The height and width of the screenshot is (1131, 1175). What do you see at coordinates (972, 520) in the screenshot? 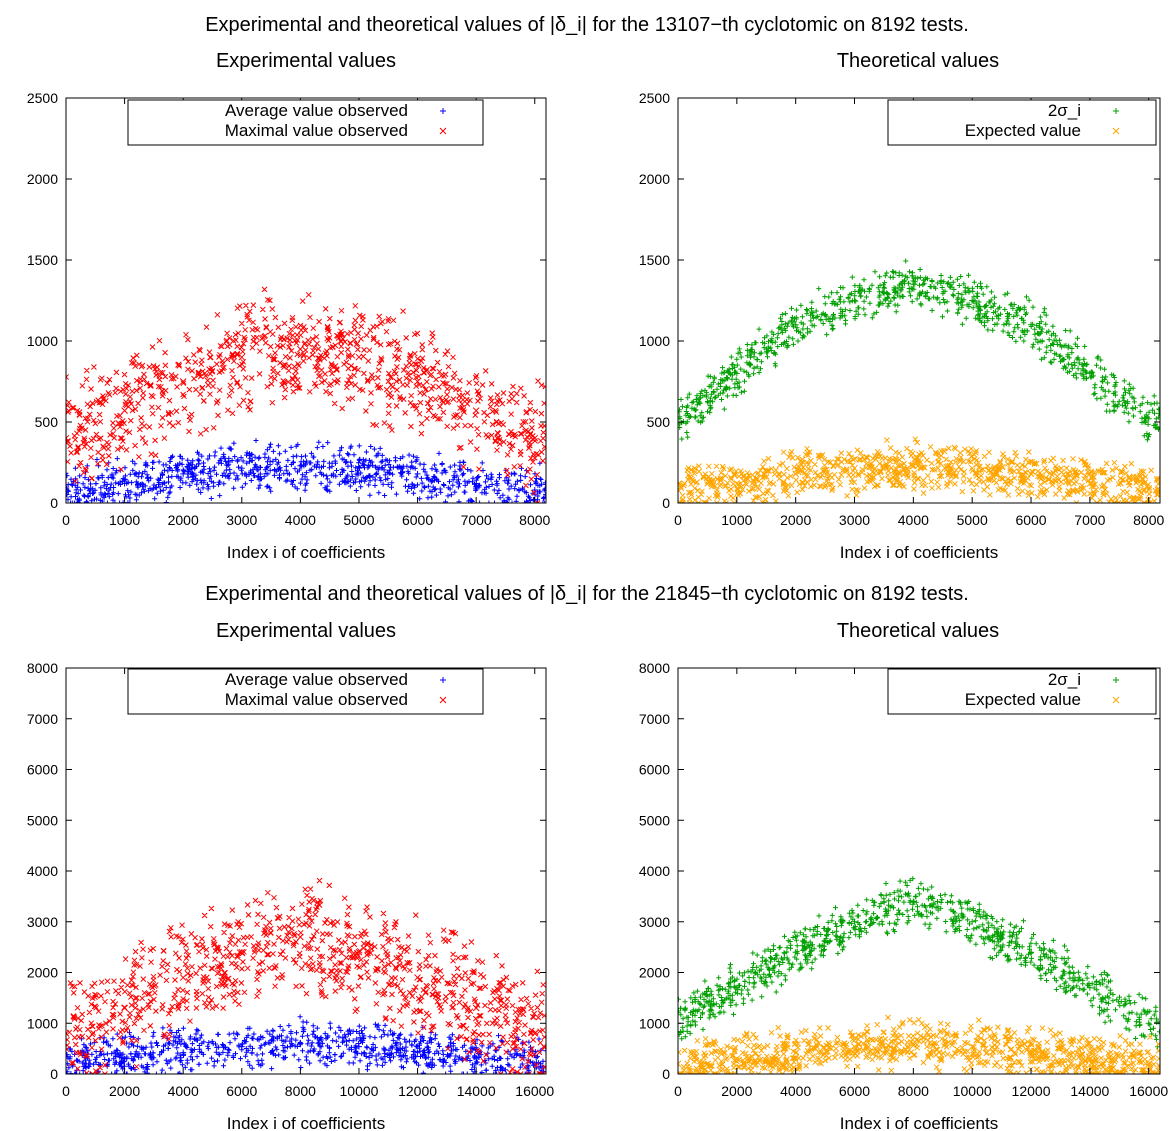
I see `x-tick-label: 5000` at bounding box center [972, 520].